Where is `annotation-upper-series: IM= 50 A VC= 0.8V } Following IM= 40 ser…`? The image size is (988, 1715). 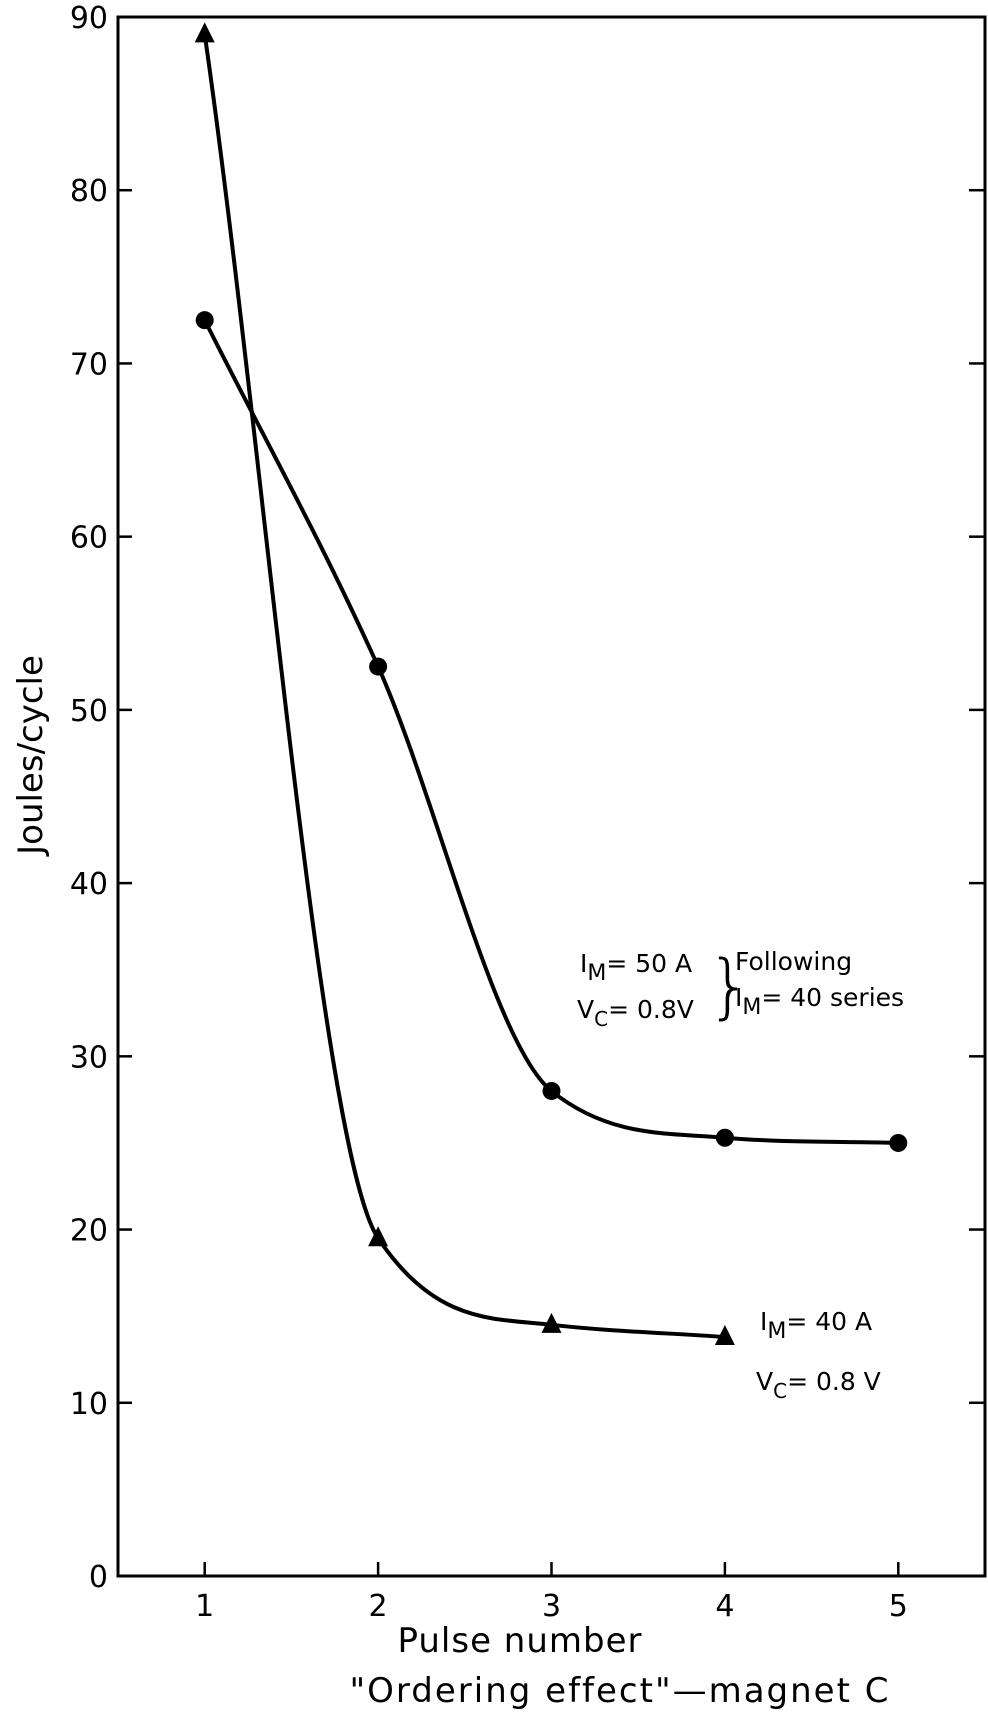
annotation-upper-series: IM= 50 A VC= 0.8V } Following IM= 40 ser… is located at coordinates (740, 988).